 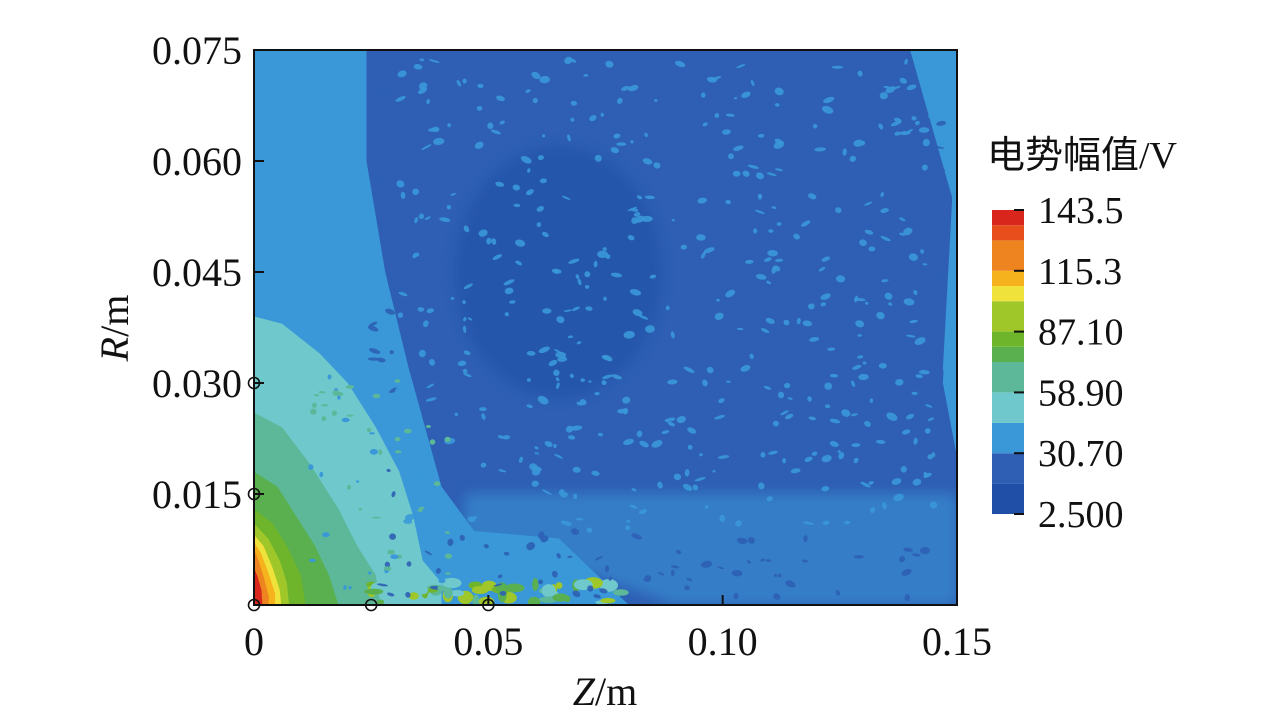 I want to click on y-tick-label: 0.015, so click(x=197, y=494).